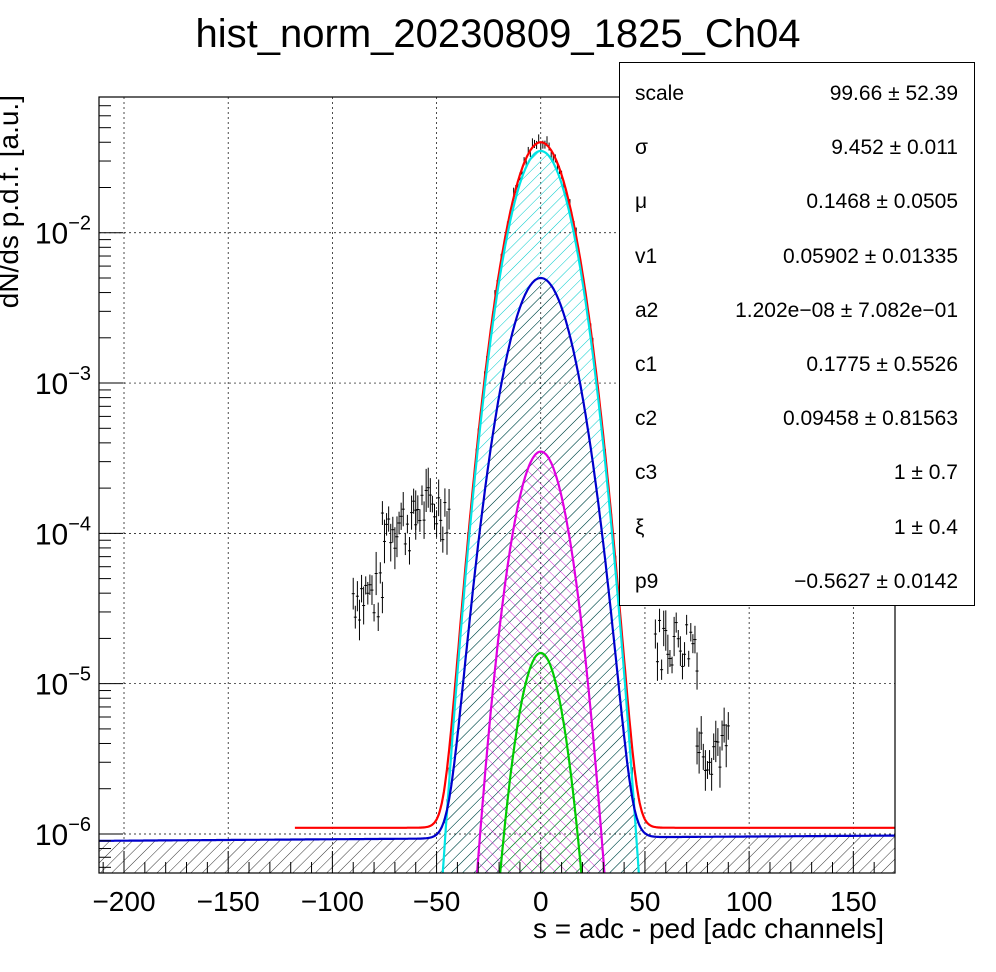 The image size is (996, 972). I want to click on stat-row: v1 0.05902 ± 0.01335, so click(797, 257).